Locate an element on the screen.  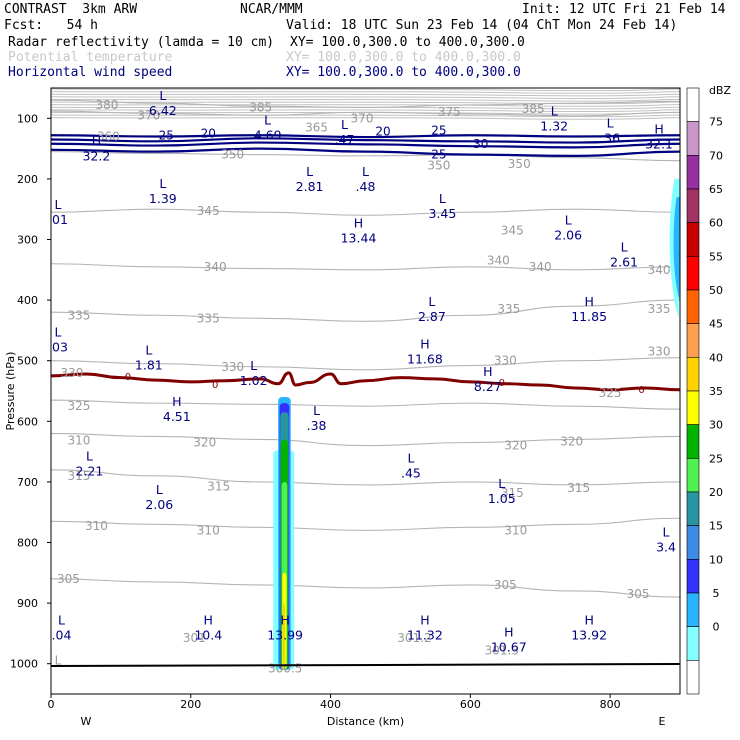
y-tick-label: 800 is located at coordinates (27, 543).